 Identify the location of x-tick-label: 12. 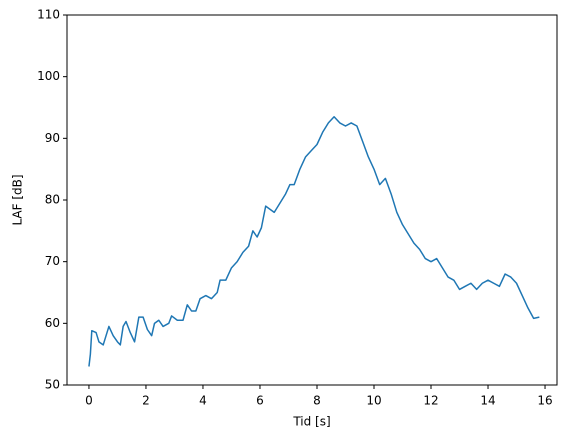
(430, 401).